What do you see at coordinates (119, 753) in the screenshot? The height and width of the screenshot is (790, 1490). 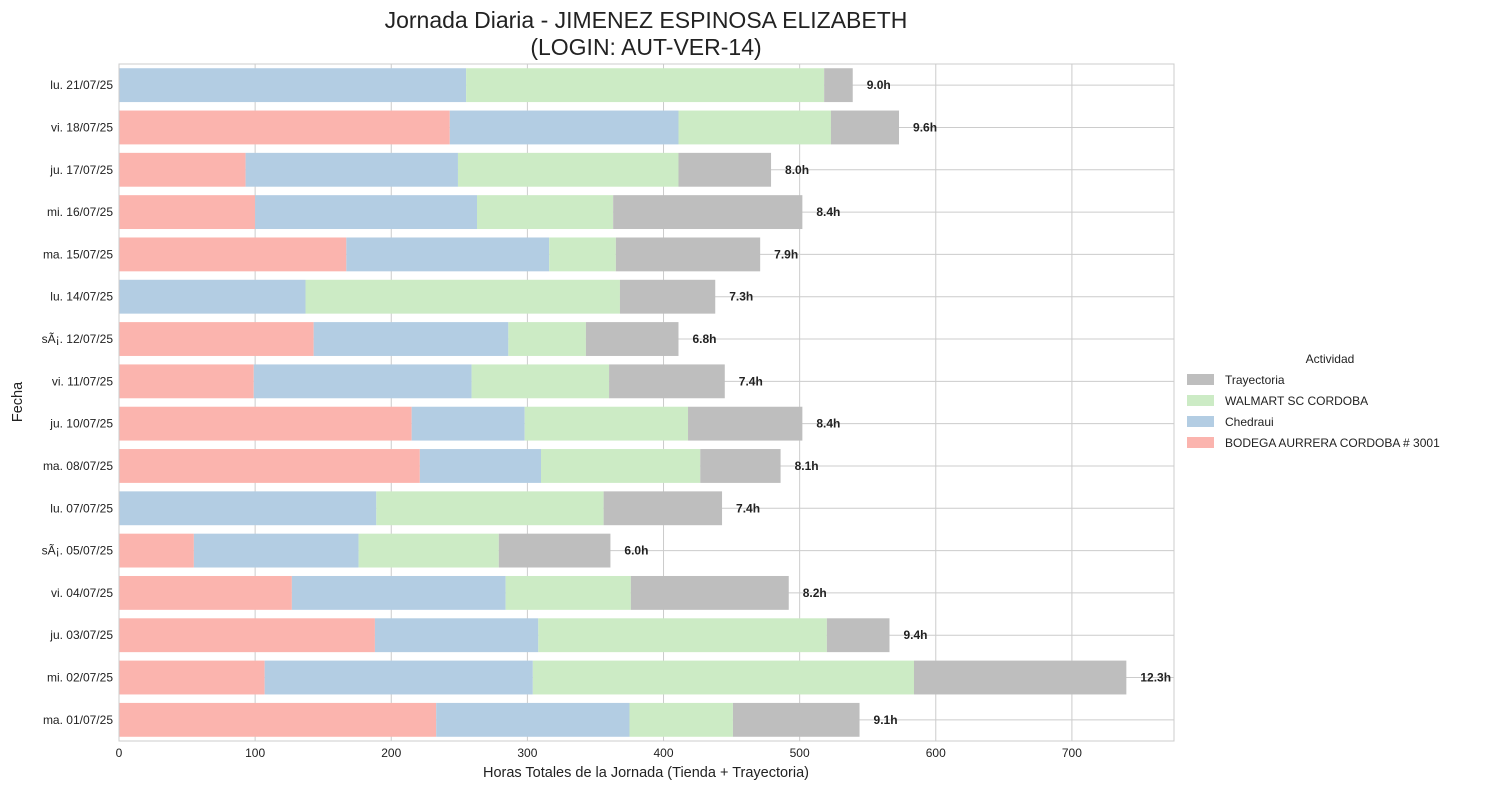 I see `x-tick-label: 0` at bounding box center [119, 753].